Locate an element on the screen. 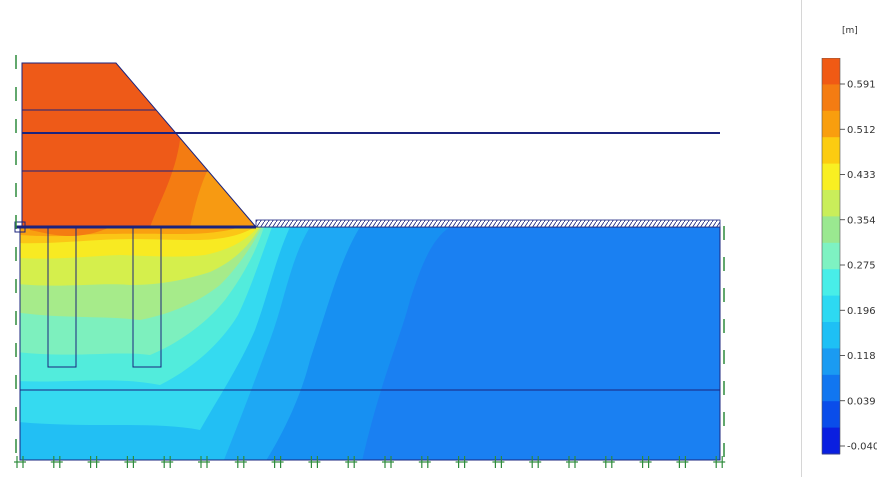  legend-frame is located at coordinates (831, 256).